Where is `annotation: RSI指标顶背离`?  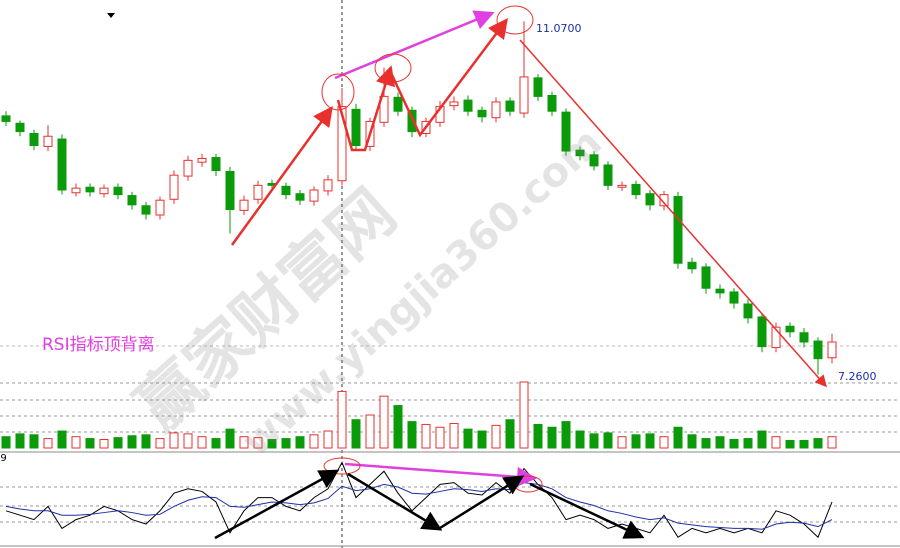 annotation: RSI指标顶背离 is located at coordinates (98, 345).